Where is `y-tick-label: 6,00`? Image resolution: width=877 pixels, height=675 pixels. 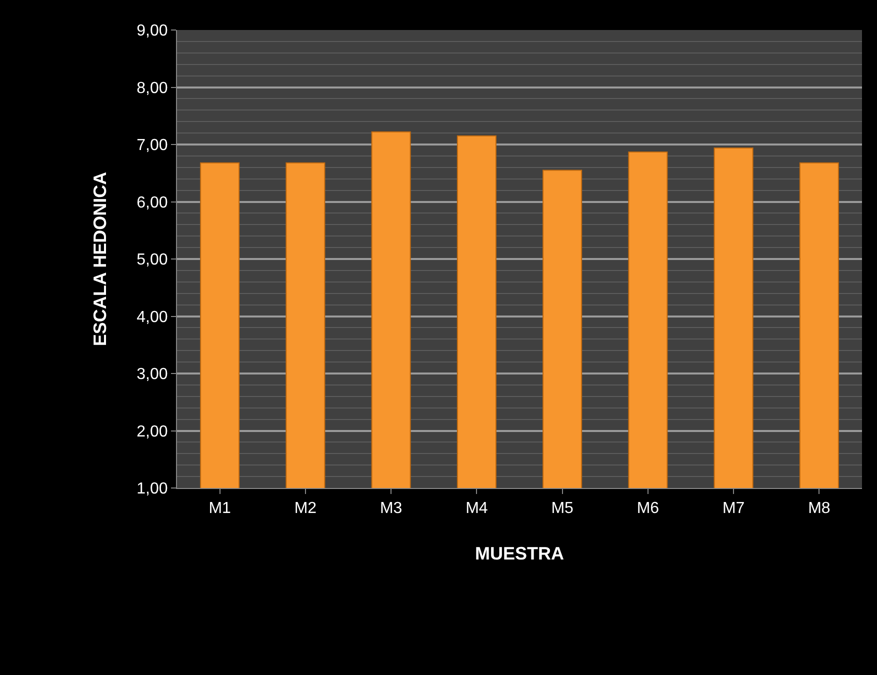 y-tick-label: 6,00 is located at coordinates (152, 203).